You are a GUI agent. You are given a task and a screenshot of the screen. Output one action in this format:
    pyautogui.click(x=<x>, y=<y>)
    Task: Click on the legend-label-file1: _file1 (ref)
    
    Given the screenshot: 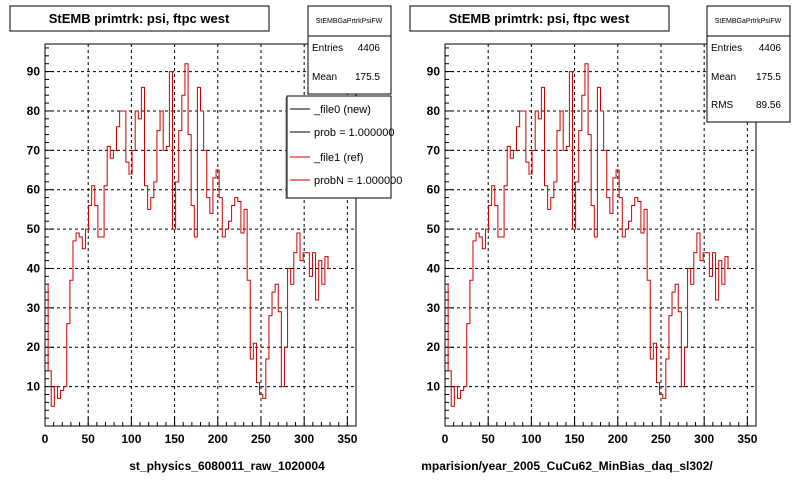 What is the action you would take?
    pyautogui.click(x=338, y=158)
    